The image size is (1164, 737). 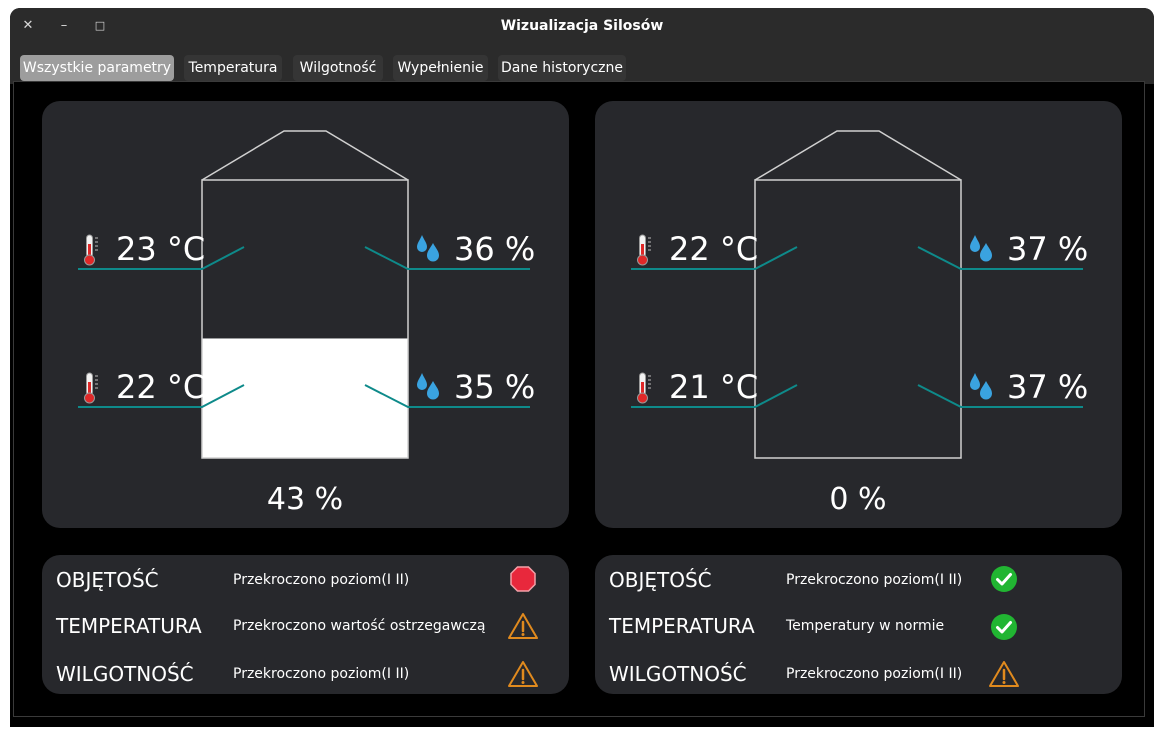 What do you see at coordinates (305, 499) in the screenshot?
I see `fill-percentage: 43 %` at bounding box center [305, 499].